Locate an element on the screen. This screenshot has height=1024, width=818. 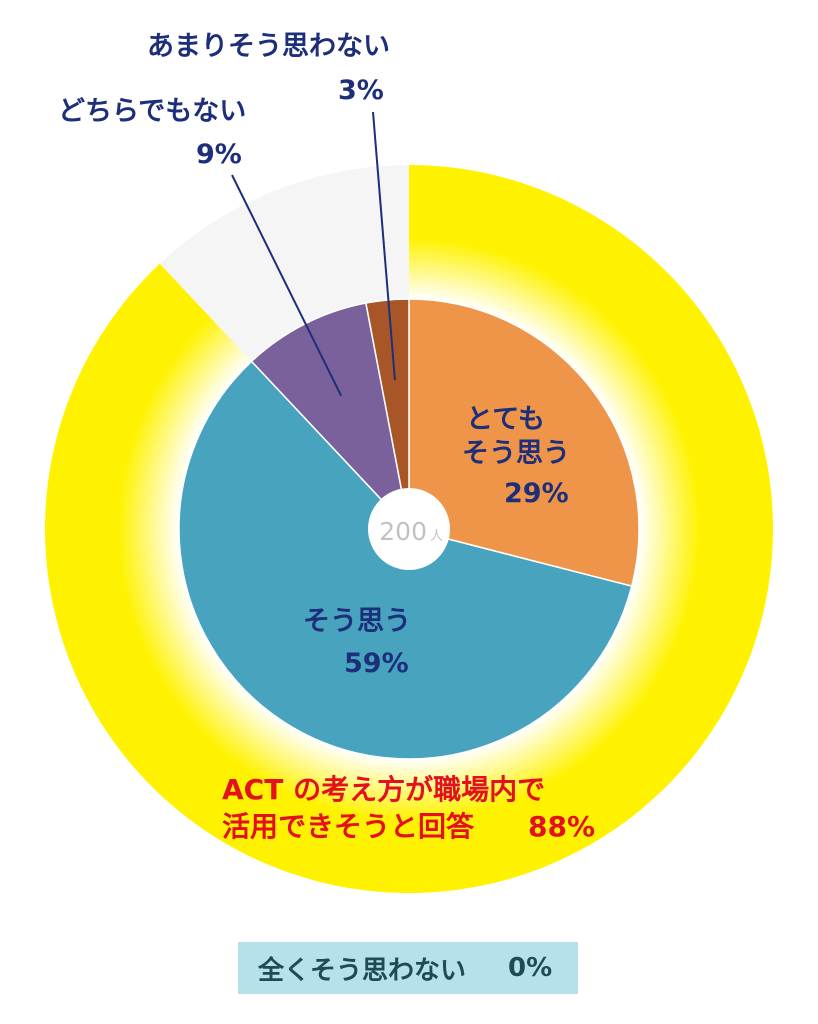
slice-label-amari-line1: あまりそう思わない is located at coordinates (268, 46).